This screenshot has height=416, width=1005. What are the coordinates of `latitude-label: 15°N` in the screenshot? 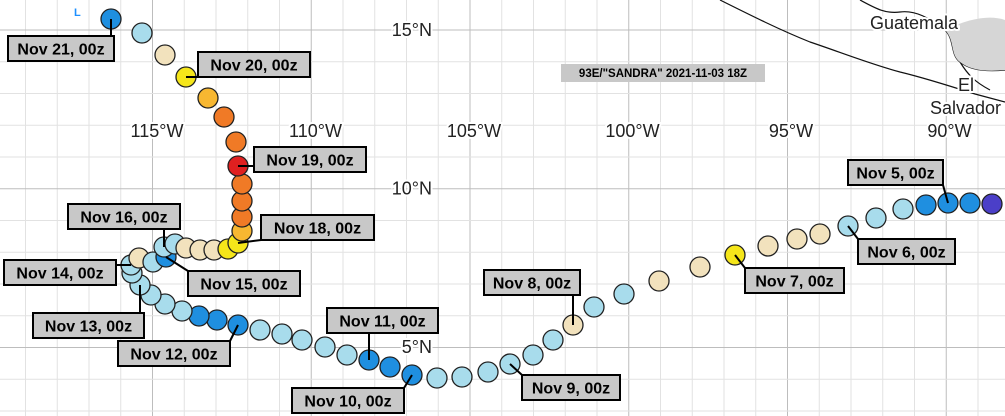 It's located at (412, 30).